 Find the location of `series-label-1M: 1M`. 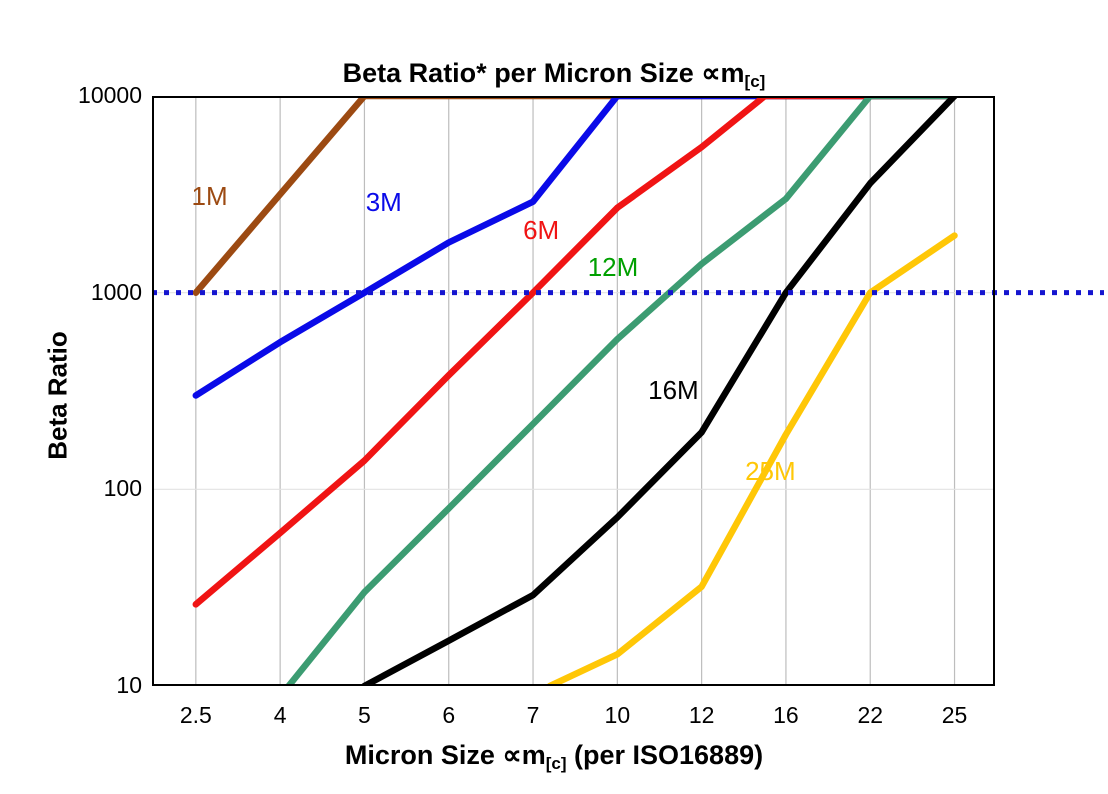

series-label-1M: 1M is located at coordinates (209, 195).